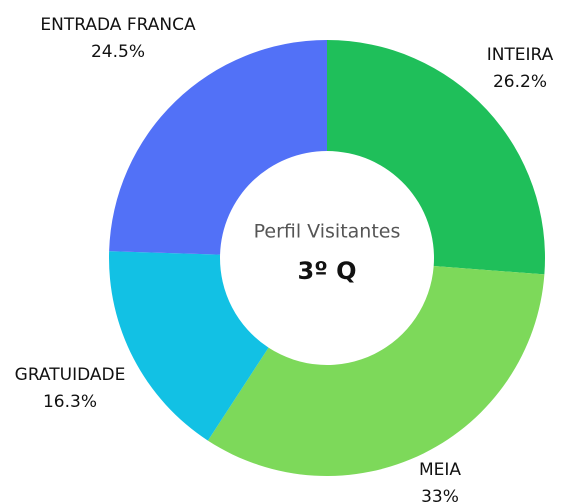 The width and height of the screenshot is (562, 504). What do you see at coordinates (327, 232) in the screenshot?
I see `chart-title: Perfil Visitantes` at bounding box center [327, 232].